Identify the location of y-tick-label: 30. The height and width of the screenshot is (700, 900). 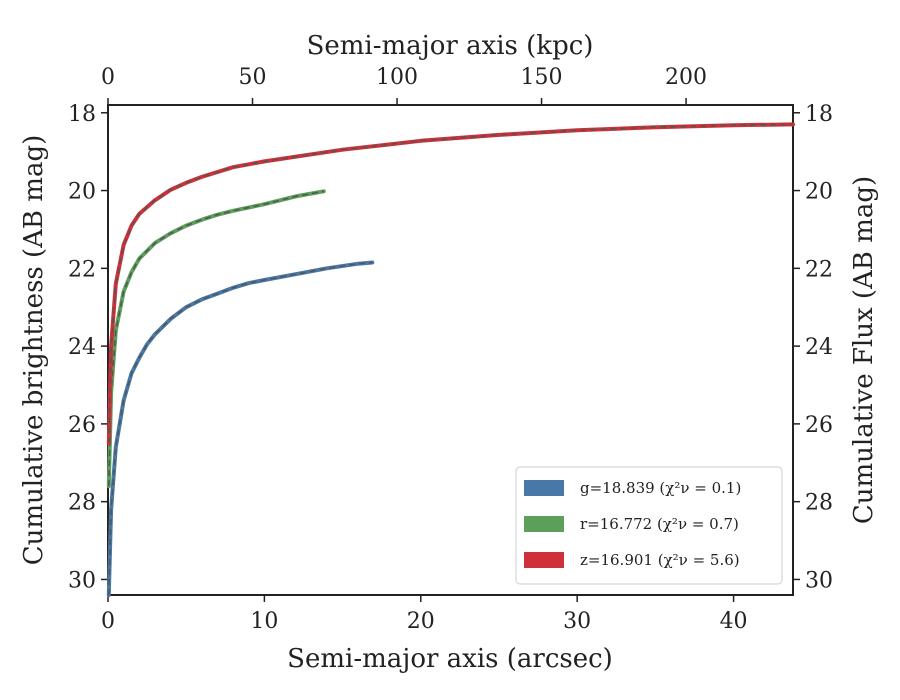
(82, 580).